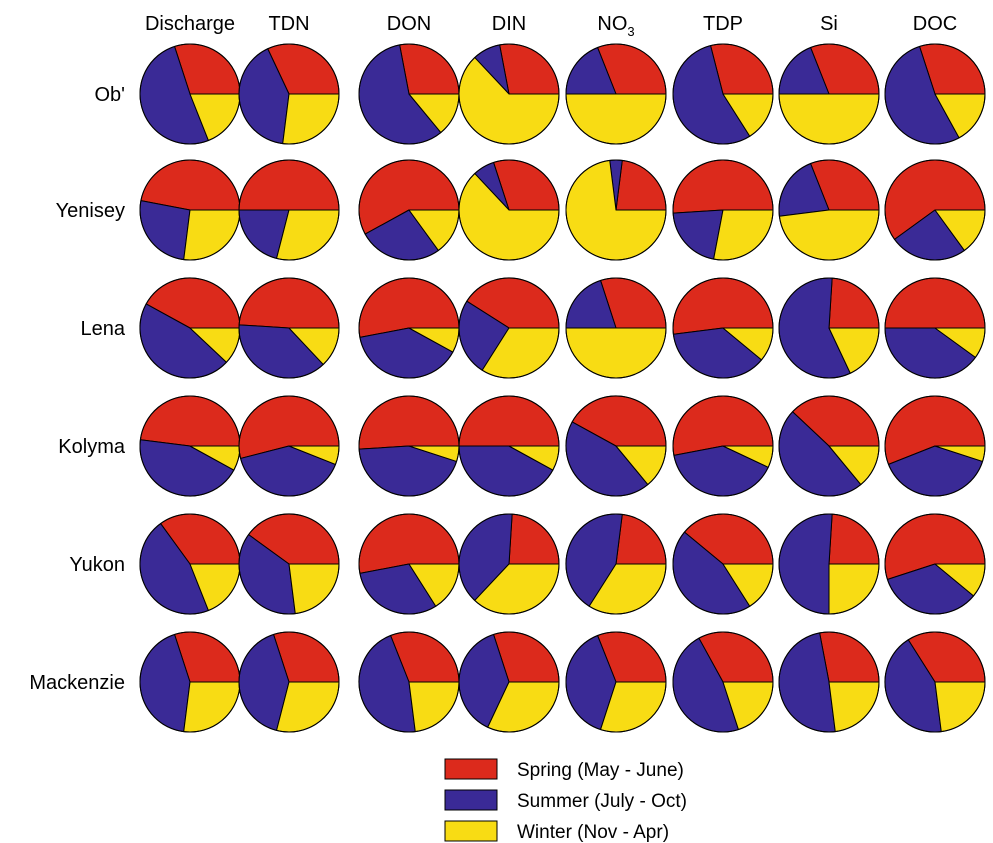 The image size is (993, 843). Describe the element at coordinates (190, 24) in the screenshot. I see `column-label: Discharge` at that location.